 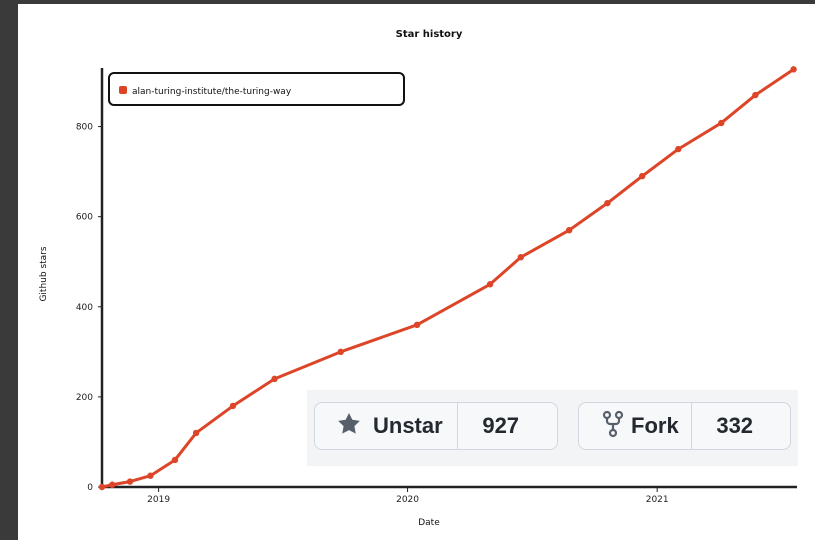 I want to click on y-tick-label: 0, so click(x=90, y=488).